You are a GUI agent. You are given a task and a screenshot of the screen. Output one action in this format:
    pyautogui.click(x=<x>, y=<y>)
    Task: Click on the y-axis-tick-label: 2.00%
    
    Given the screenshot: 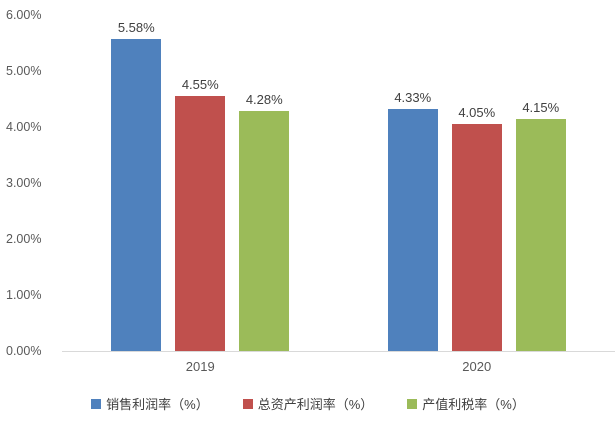 What is the action you would take?
    pyautogui.click(x=24, y=239)
    